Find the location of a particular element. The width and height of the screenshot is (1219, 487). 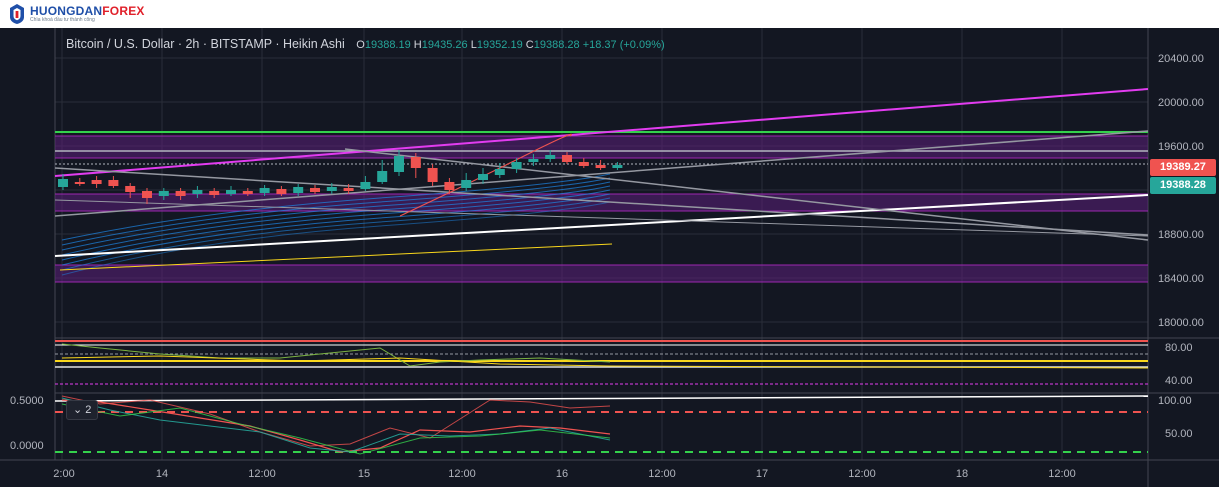

oscillator-tick: 40.00 is located at coordinates (1179, 381).